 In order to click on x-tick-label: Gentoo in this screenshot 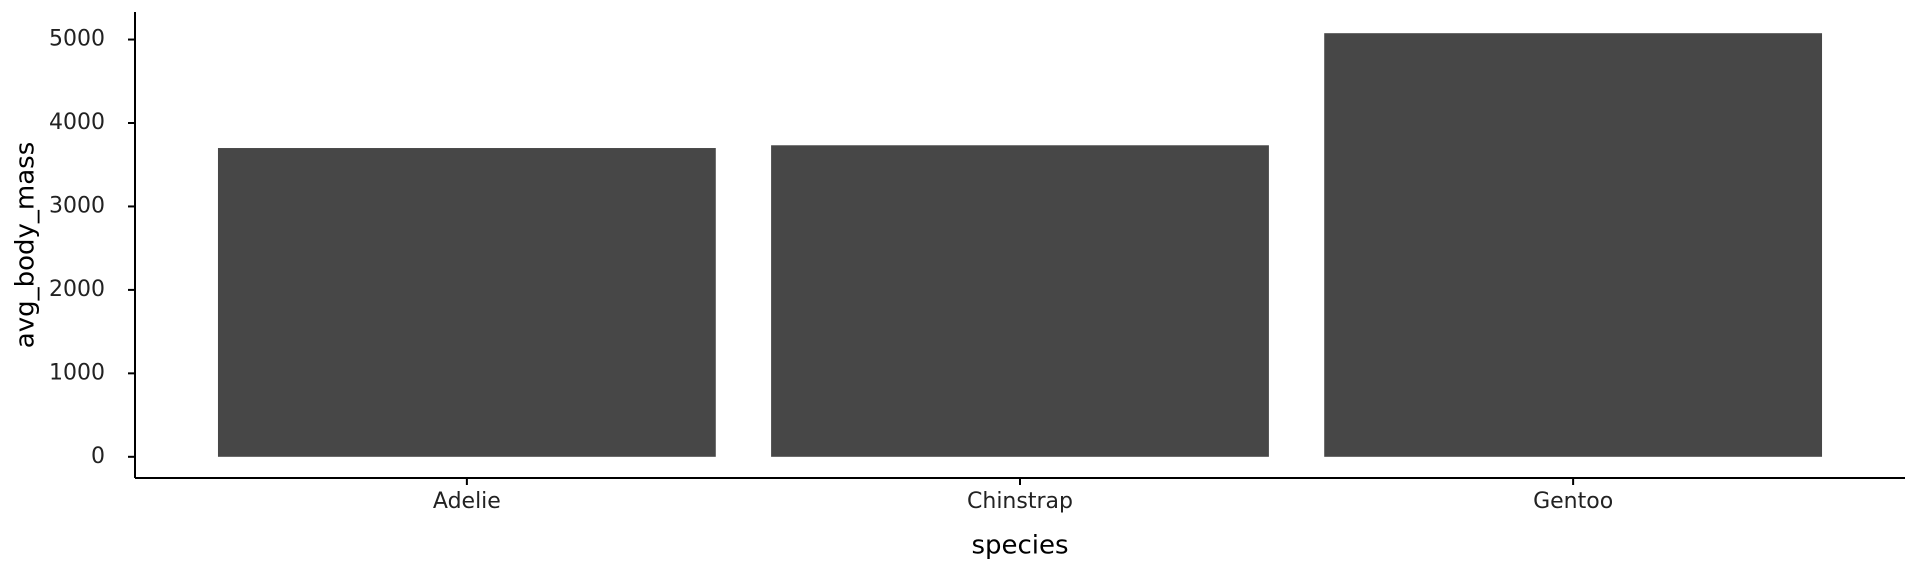, I will do `click(1573, 501)`.